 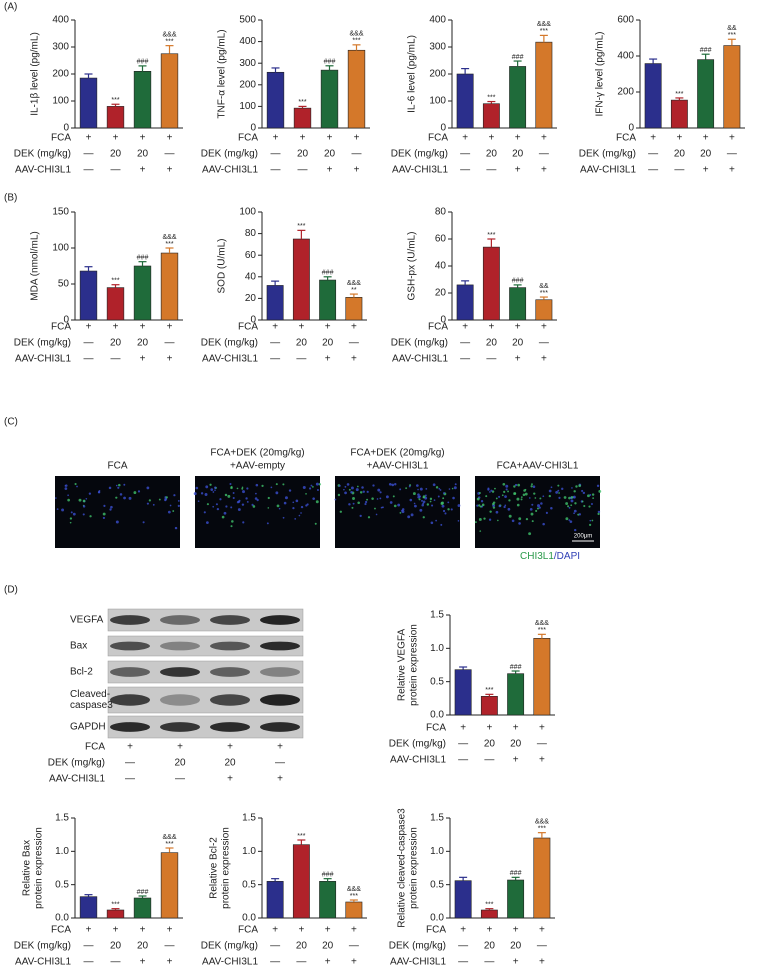 What do you see at coordinates (247, 63) in the screenshot?
I see `y-tick-label: 300` at bounding box center [247, 63].